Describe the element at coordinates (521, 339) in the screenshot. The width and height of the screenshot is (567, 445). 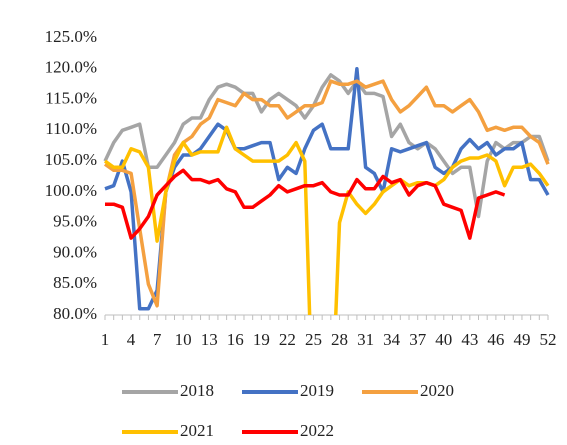
I see `x-tick-label: 49` at that location.